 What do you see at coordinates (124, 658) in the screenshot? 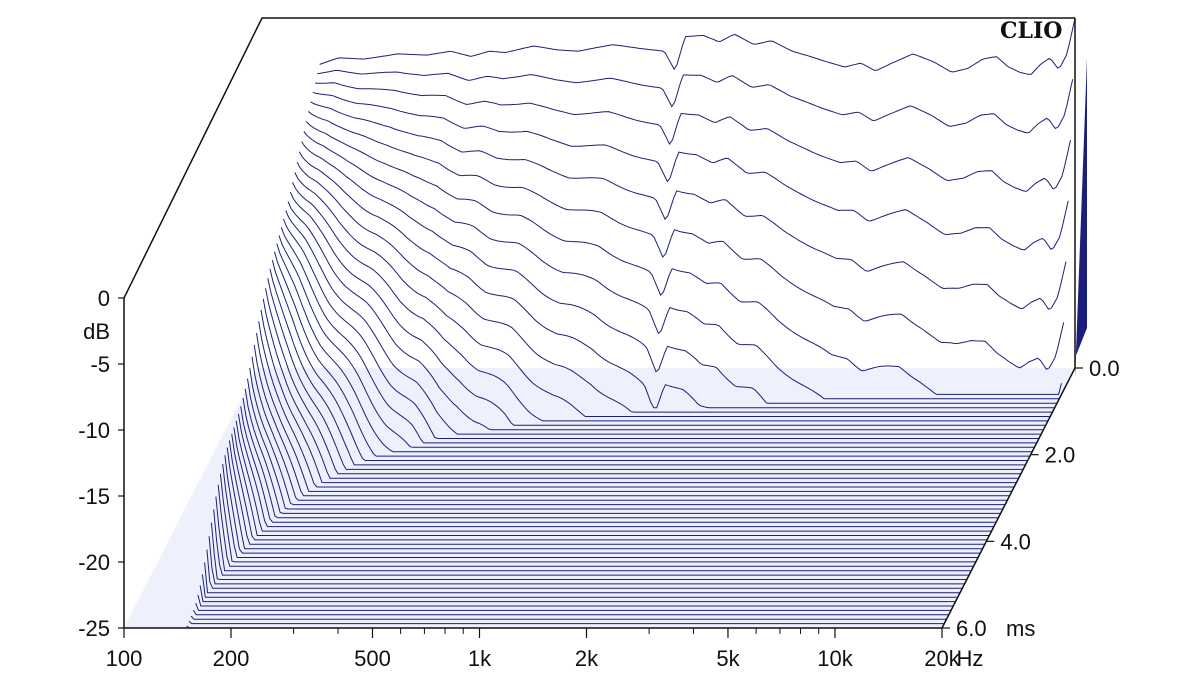
I see `x-tick-label: 100` at bounding box center [124, 658].